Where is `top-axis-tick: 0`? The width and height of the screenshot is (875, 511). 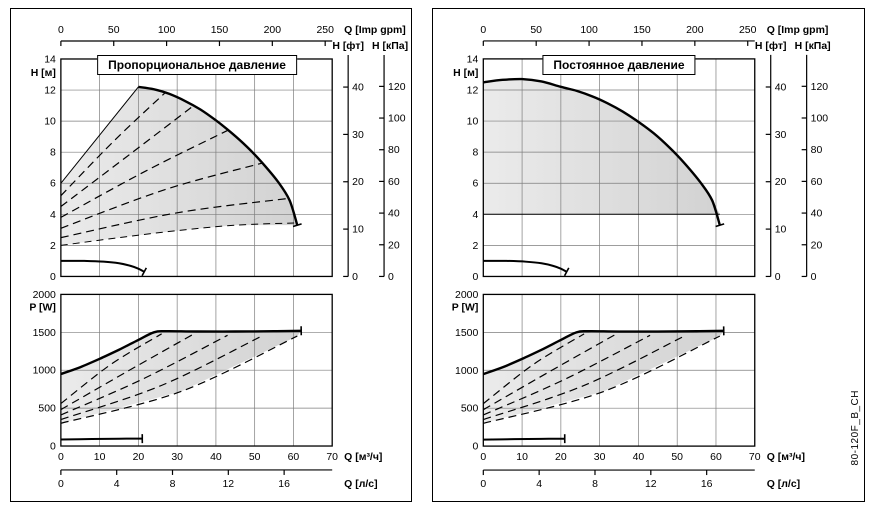 top-axis-tick: 0 is located at coordinates (61, 30).